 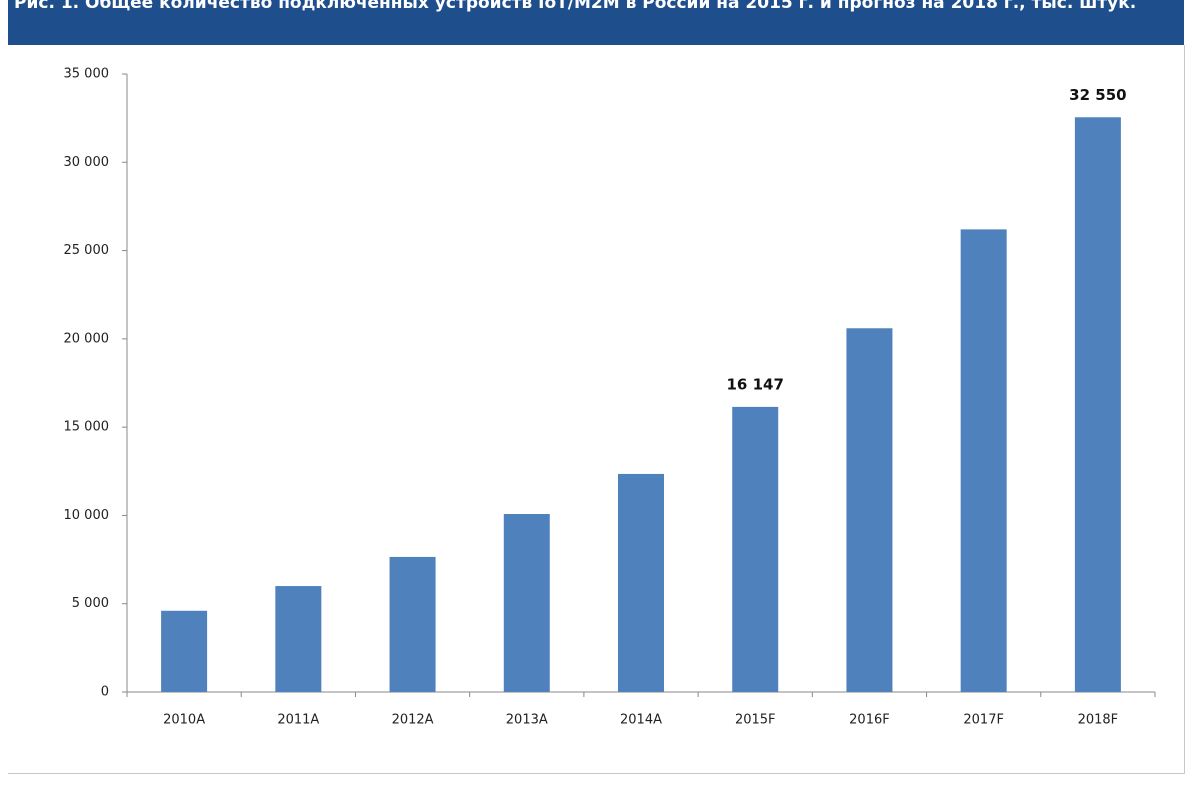 What do you see at coordinates (87, 162) in the screenshot?
I see `y-tick-label: 30 000` at bounding box center [87, 162].